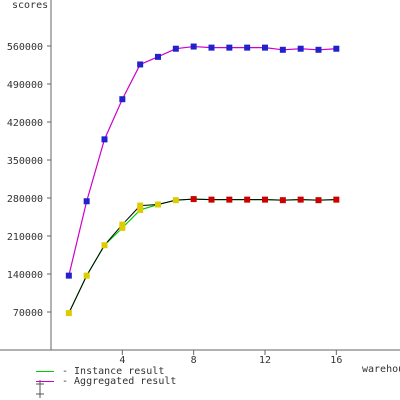 This screenshot has width=400, height=400. I want to click on legend-swatch-instance, so click(45, 371).